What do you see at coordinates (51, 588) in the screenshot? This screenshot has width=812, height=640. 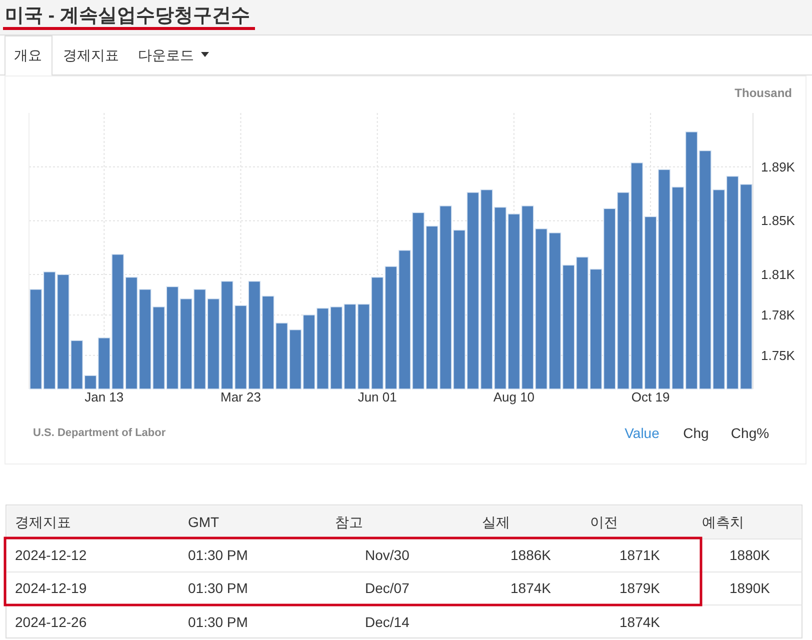 I see `text: 2024-12-19` at bounding box center [51, 588].